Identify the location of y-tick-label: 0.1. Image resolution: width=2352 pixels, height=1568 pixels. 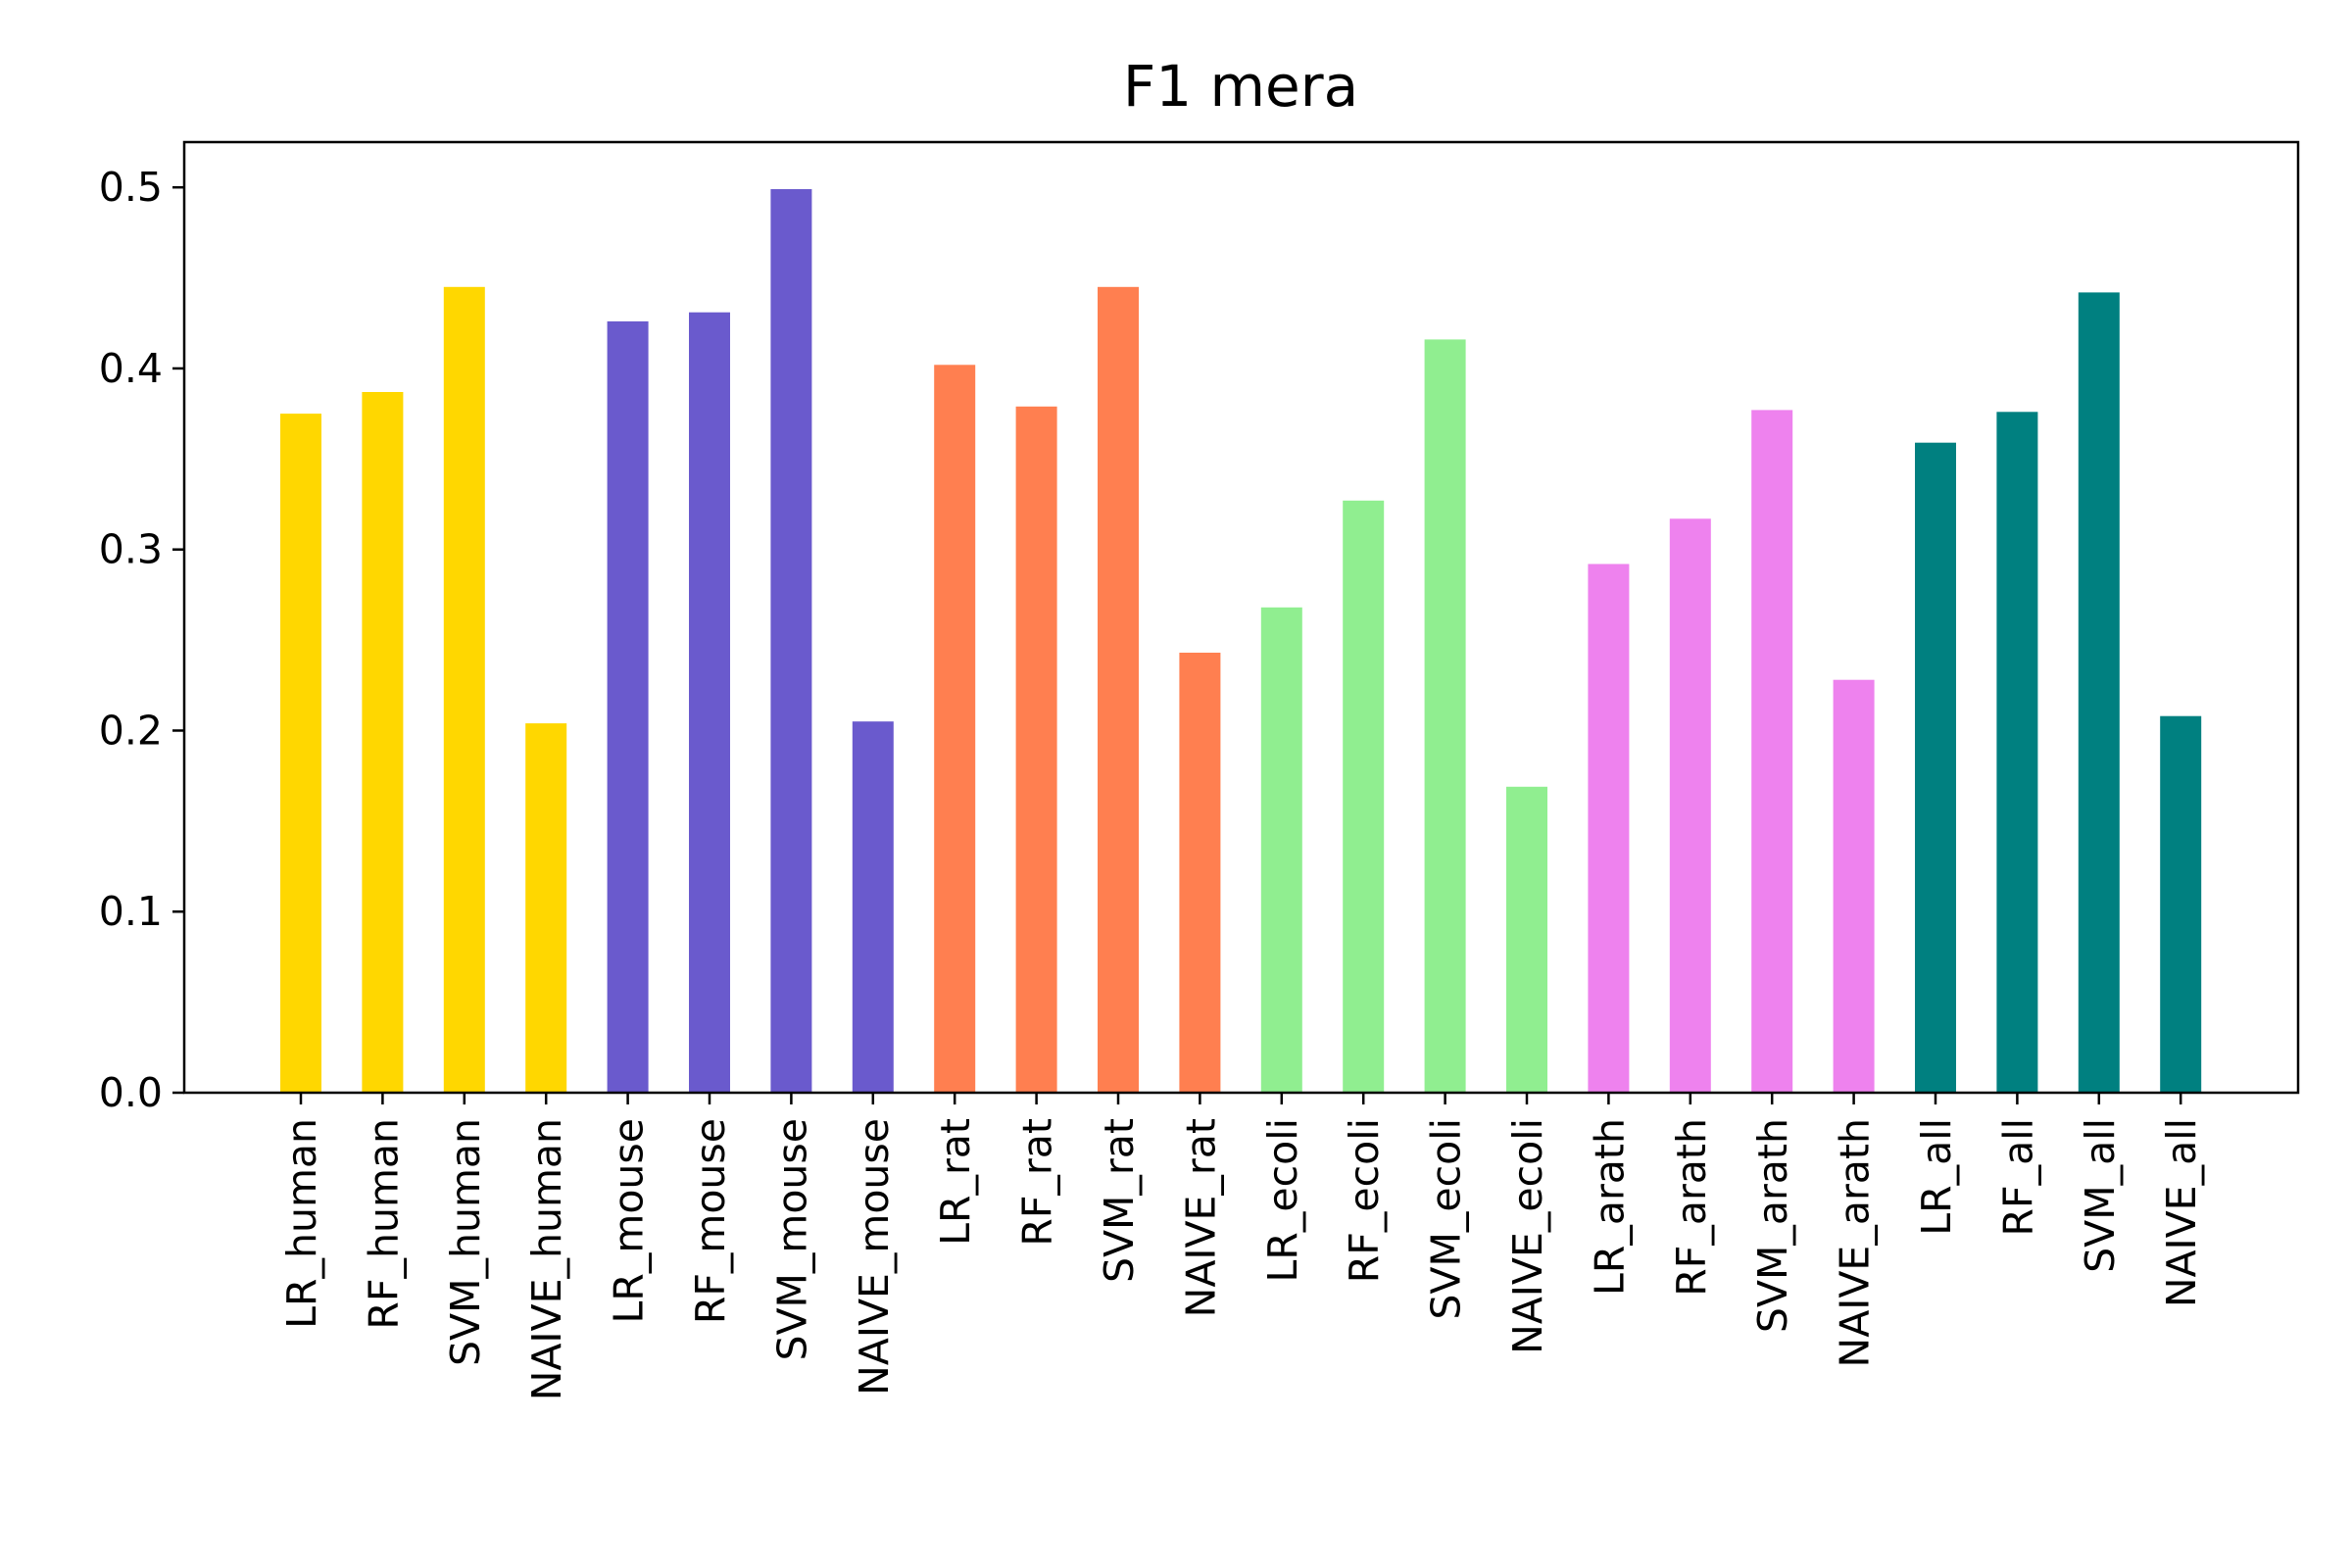
(131, 911).